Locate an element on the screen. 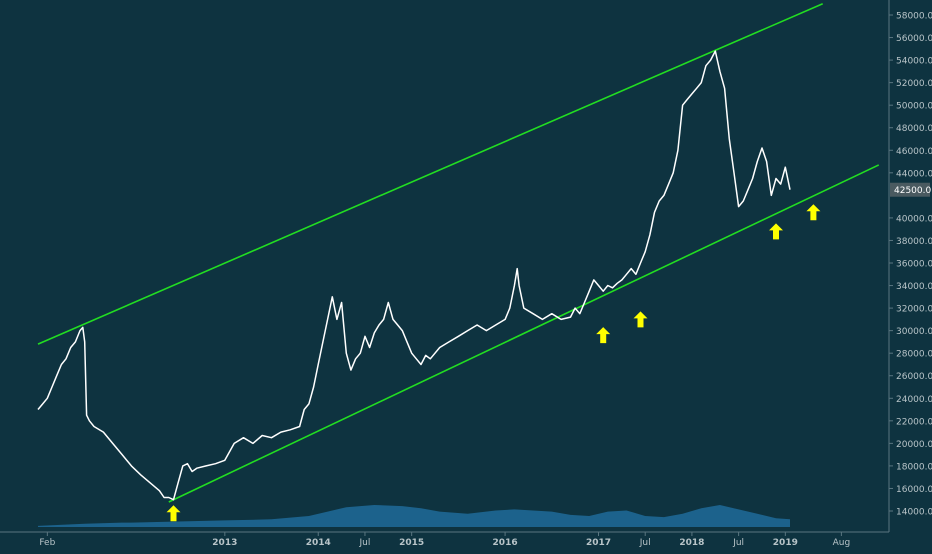 The height and width of the screenshot is (554, 932). y-tick-label: 44000.0 is located at coordinates (914, 174).